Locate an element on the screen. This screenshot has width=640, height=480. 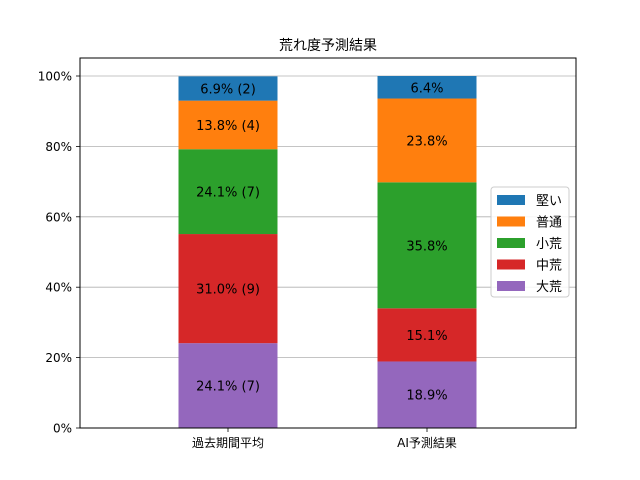
y-tick-label: 100% is located at coordinates (55, 77).